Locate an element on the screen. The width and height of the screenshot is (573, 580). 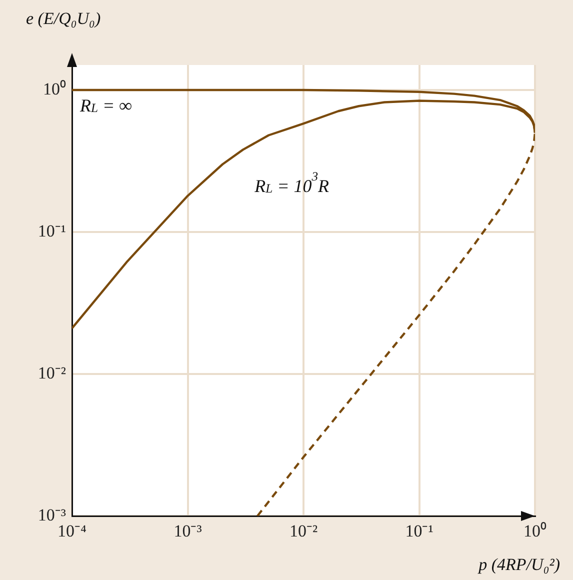
x-tick-label: 10⁻³ is located at coordinates (188, 531).